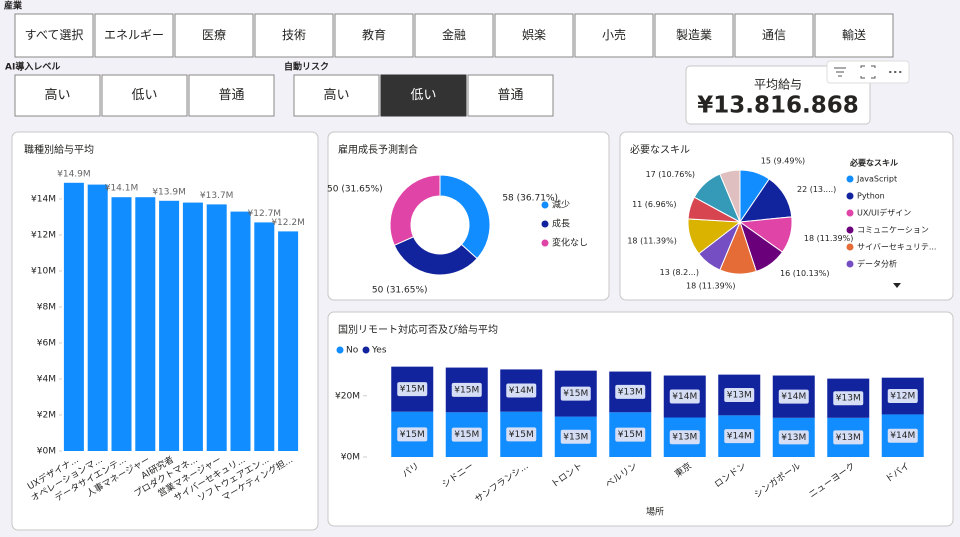 The width and height of the screenshot is (960, 537). Describe the element at coordinates (655, 512) in the screenshot. I see `x-axis-label: 場所` at that location.